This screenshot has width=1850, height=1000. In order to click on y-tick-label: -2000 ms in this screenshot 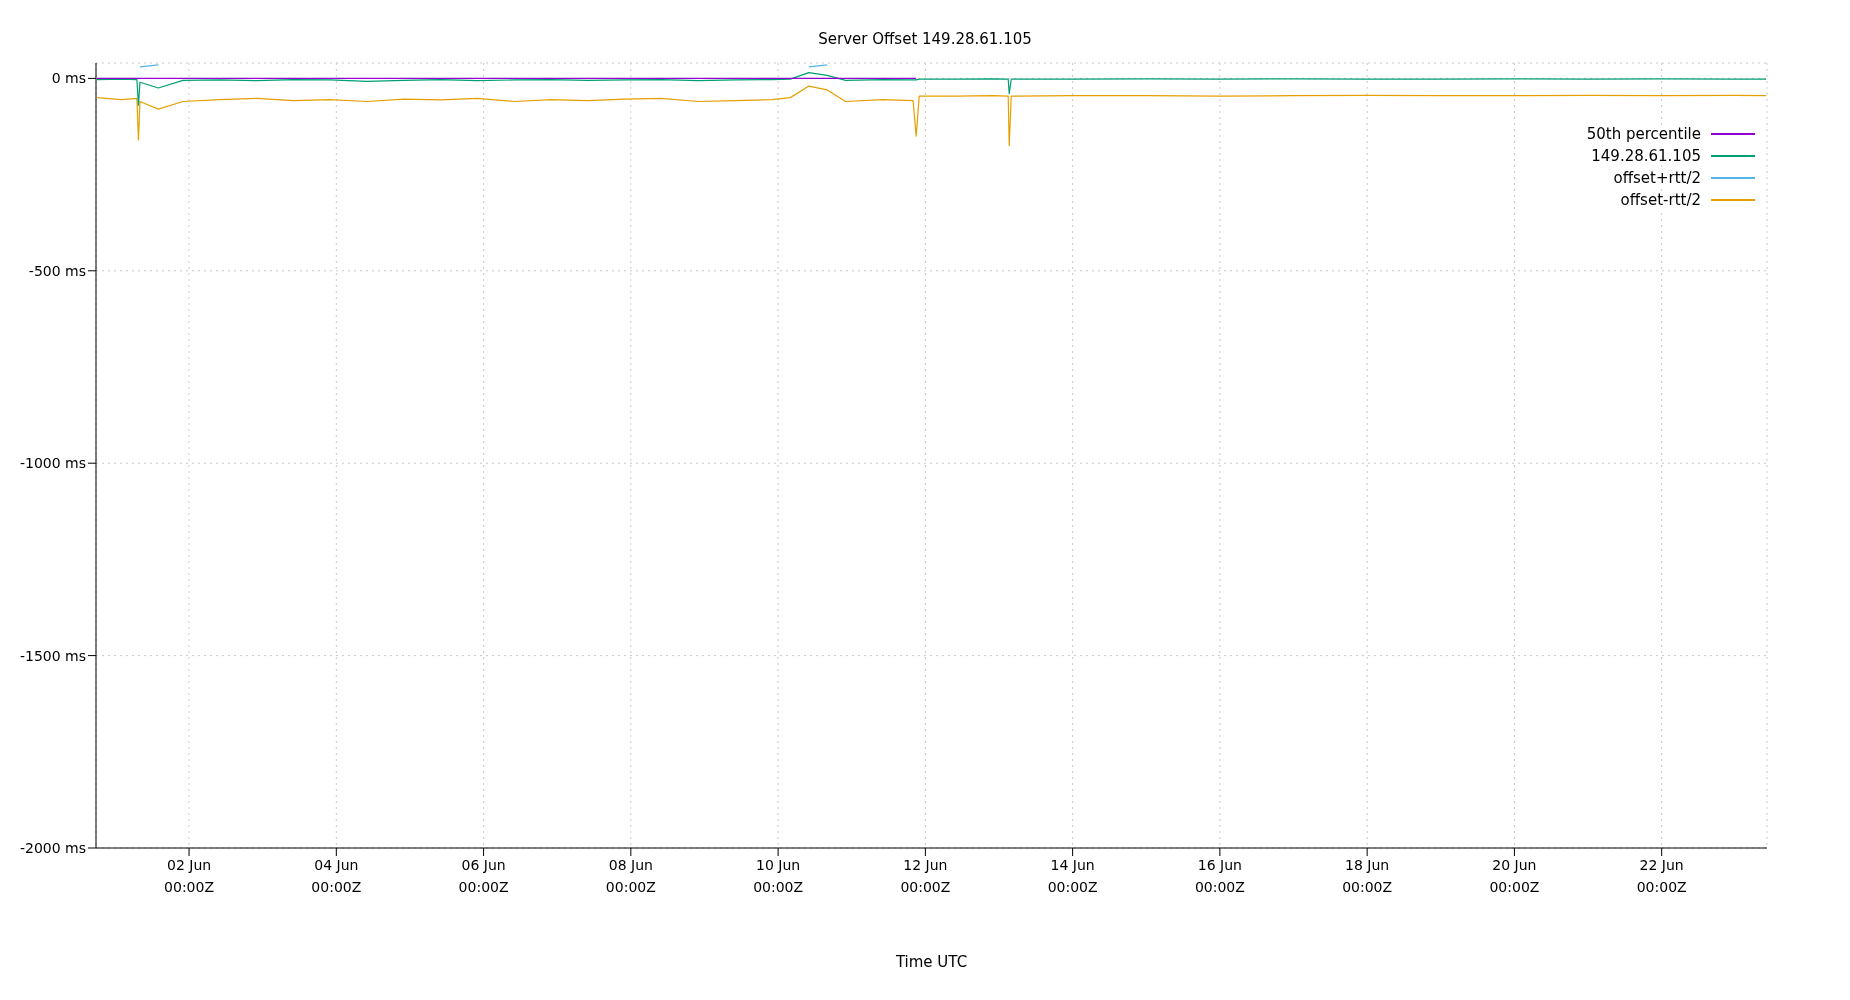, I will do `click(52, 847)`.